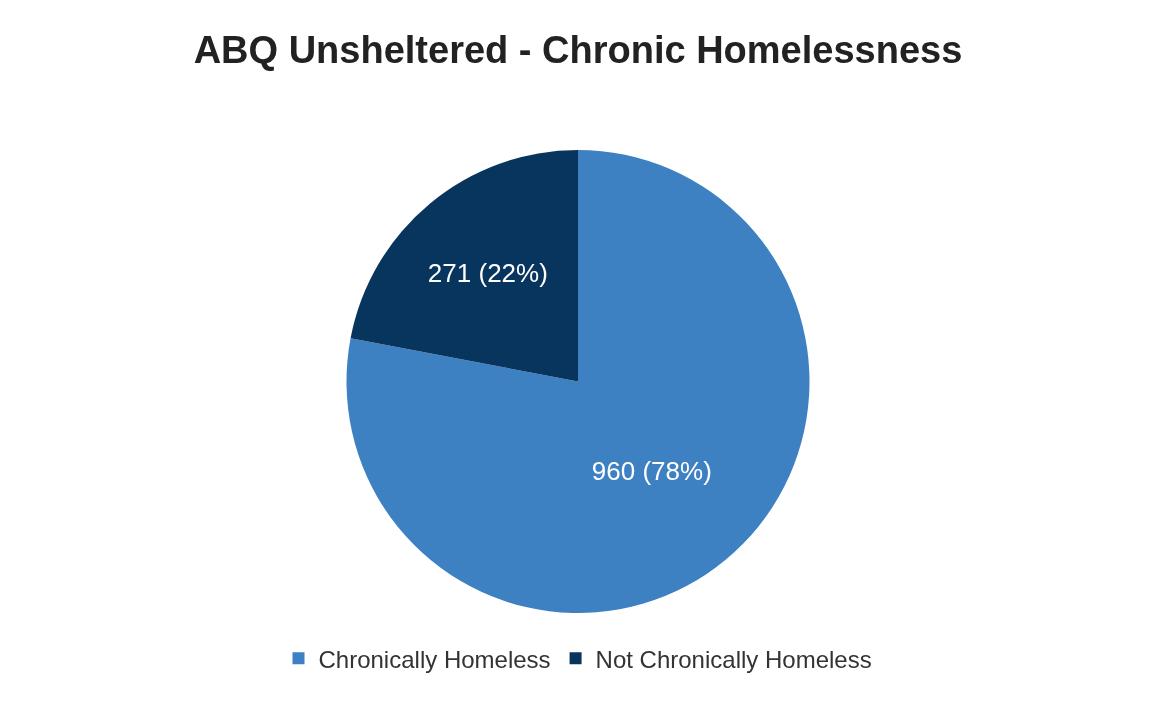 This screenshot has width=1156, height=723. I want to click on data-label: 960 (78%), so click(651, 470).